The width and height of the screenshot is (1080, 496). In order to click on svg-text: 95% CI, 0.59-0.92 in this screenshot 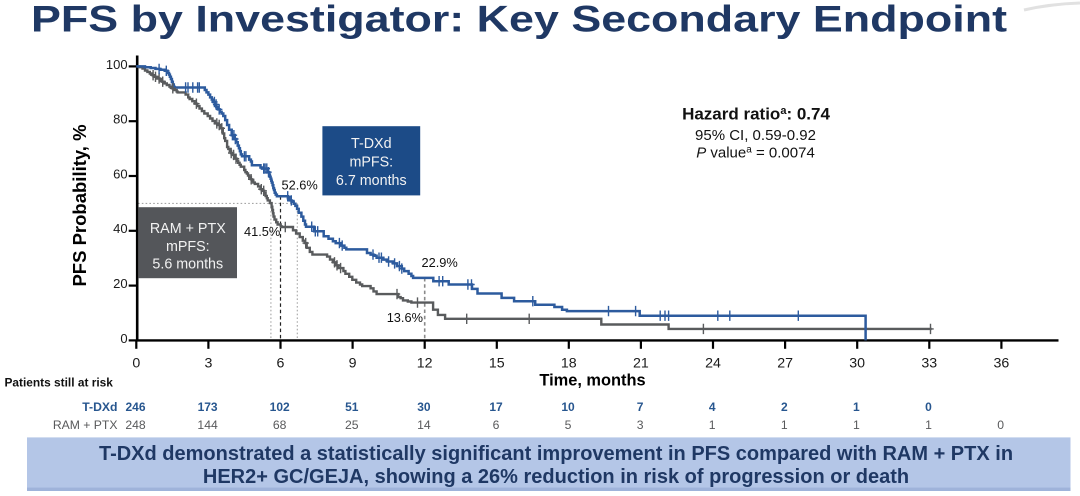, I will do `click(755, 135)`.